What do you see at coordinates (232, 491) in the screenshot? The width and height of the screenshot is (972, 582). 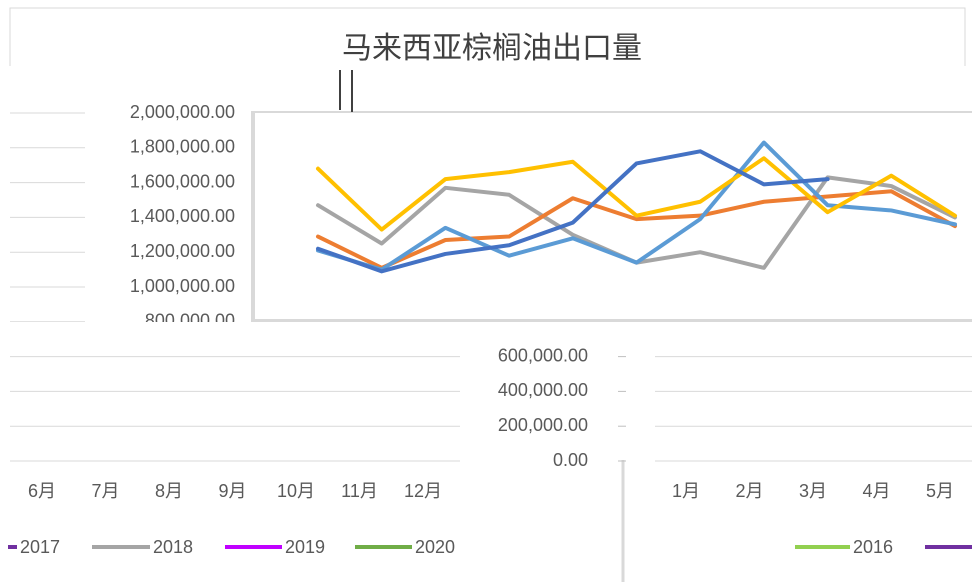 I see `x-tick-label: 9月` at bounding box center [232, 491].